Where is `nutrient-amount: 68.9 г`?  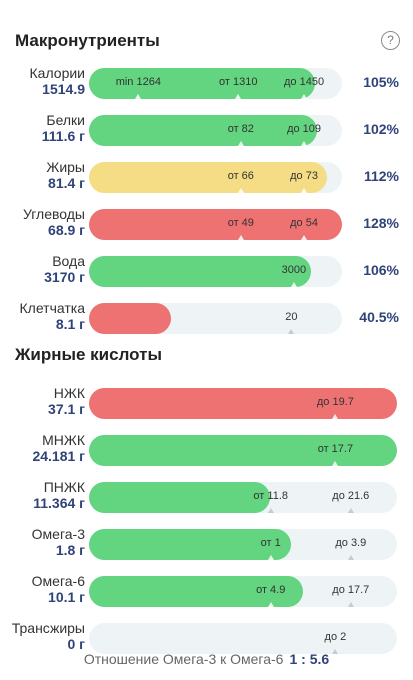 nutrient-amount: 68.9 г is located at coordinates (66, 230).